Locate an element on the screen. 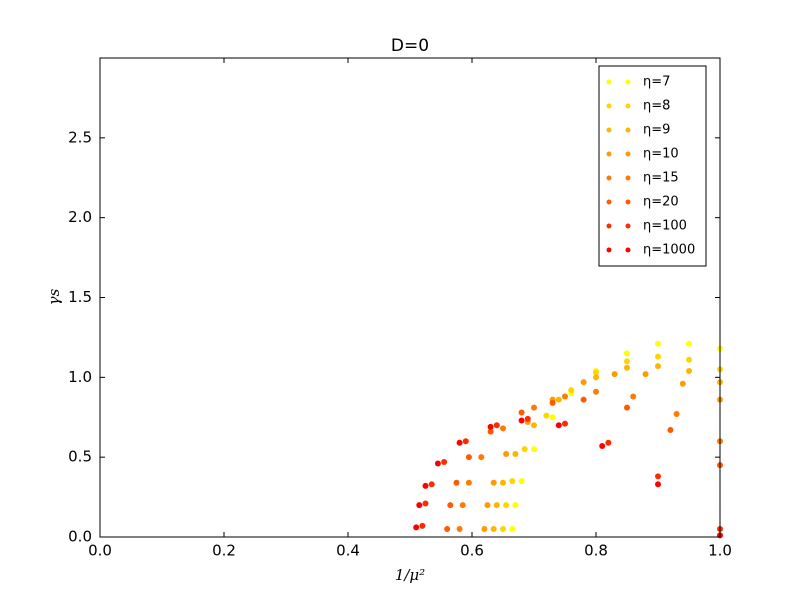 This screenshot has height=597, width=800. x-tick-label: 1.0 is located at coordinates (720, 551).